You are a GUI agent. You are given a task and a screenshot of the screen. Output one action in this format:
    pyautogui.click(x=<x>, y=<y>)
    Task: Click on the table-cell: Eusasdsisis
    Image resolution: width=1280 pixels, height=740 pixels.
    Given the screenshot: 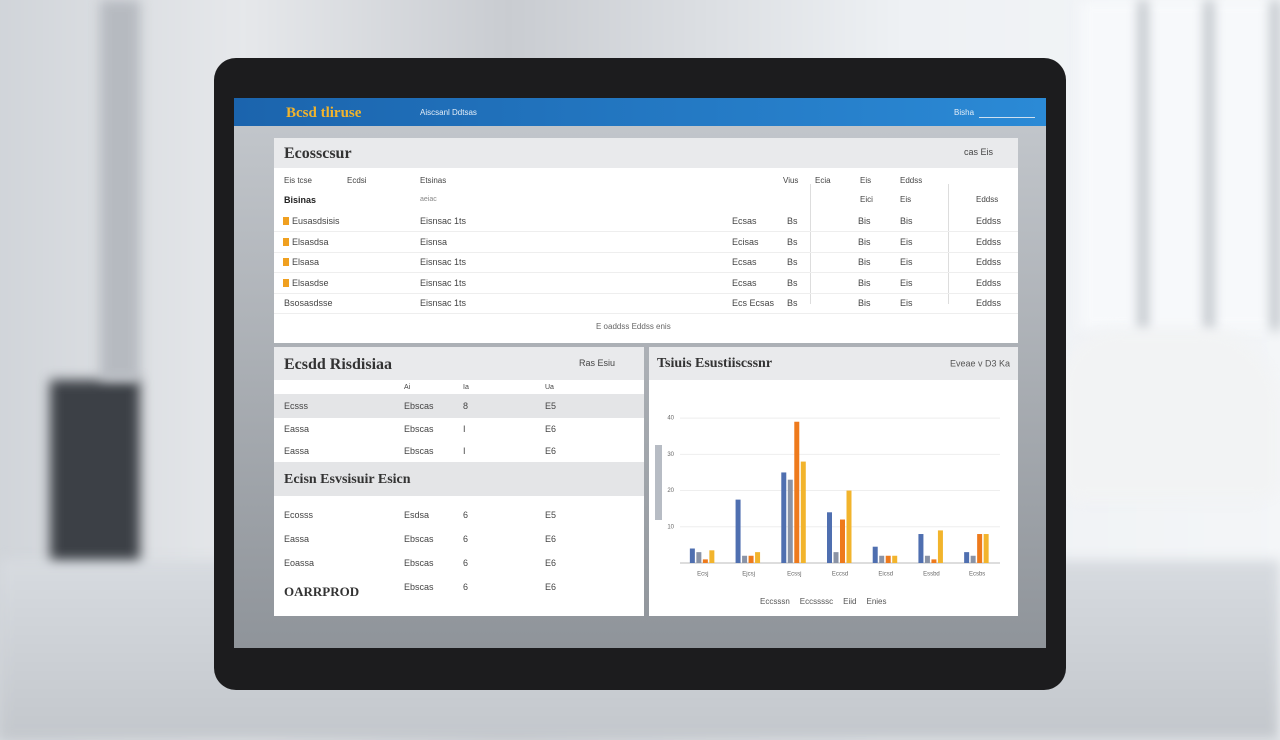 What is the action you would take?
    pyautogui.click(x=316, y=221)
    